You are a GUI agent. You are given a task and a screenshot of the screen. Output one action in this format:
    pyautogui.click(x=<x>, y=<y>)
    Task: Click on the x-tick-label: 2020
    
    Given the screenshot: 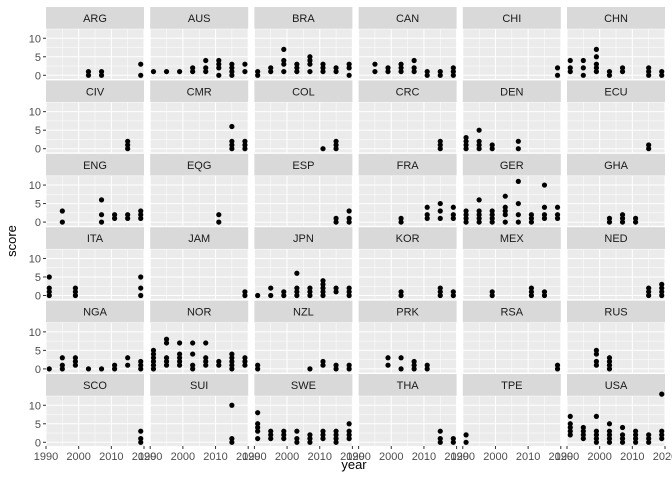 What is the action you would take?
    pyautogui.click(x=561, y=457)
    